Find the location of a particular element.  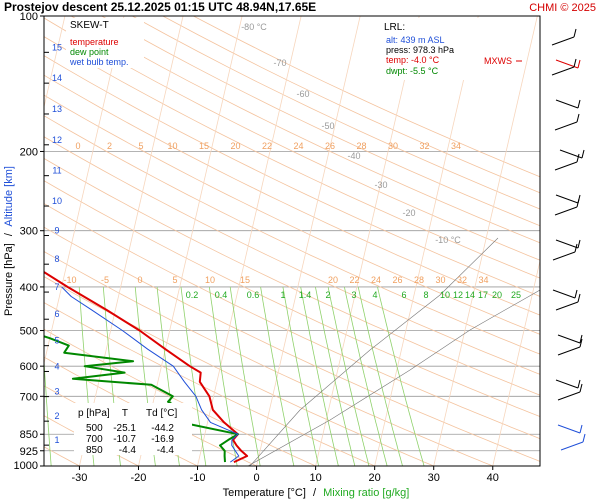

table-cell: 700 is located at coordinates (94, 439).